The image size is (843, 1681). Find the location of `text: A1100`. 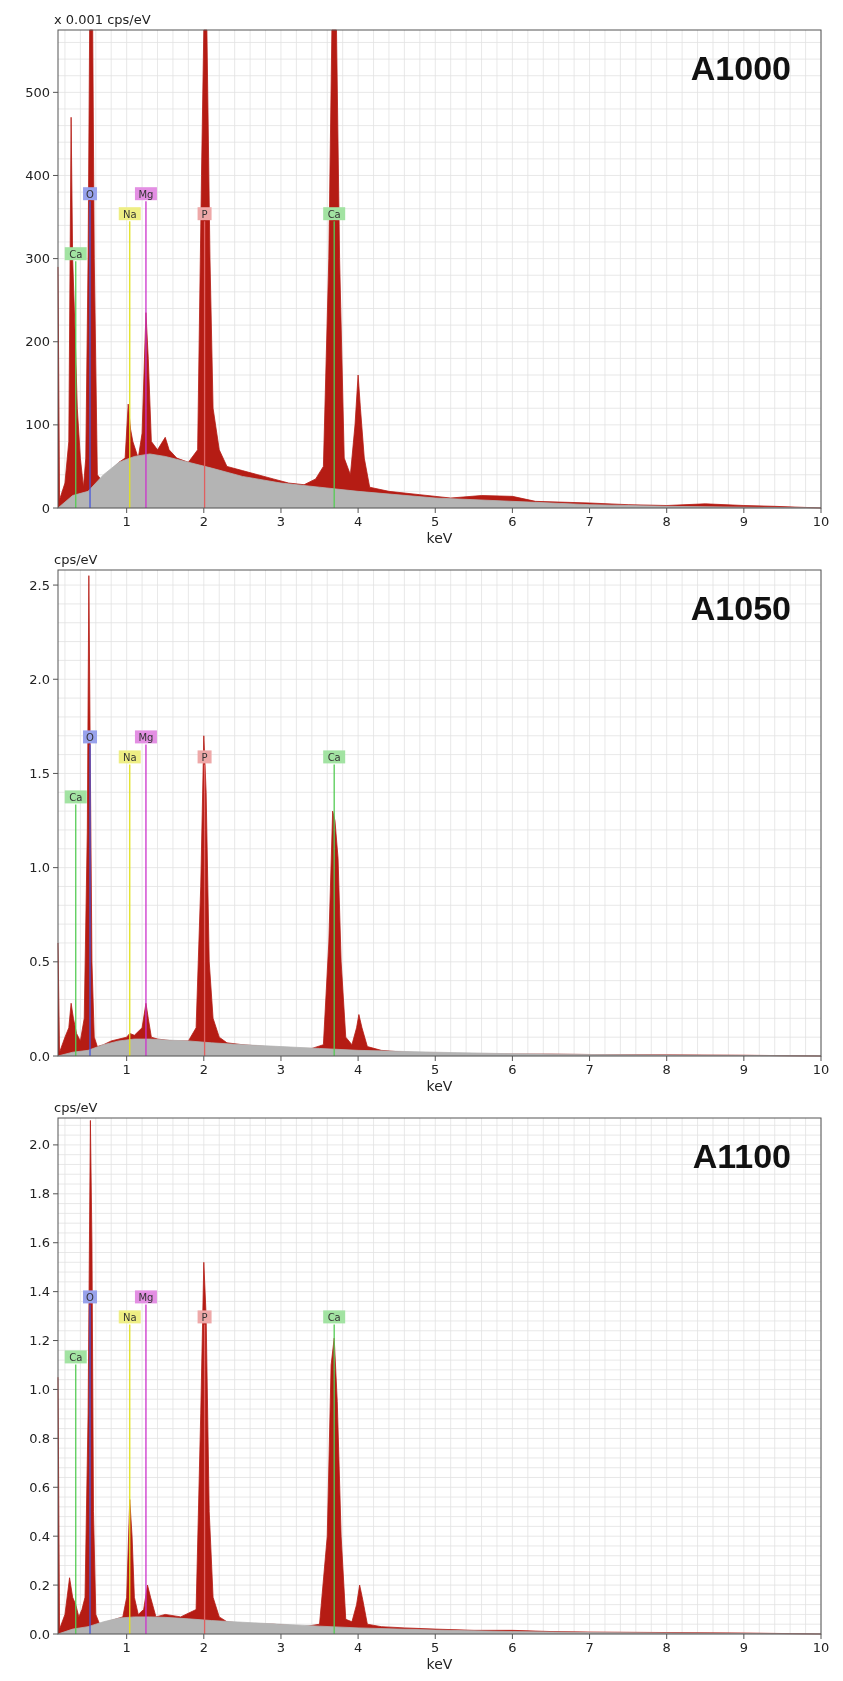

text: A1100 is located at coordinates (741, 1156).